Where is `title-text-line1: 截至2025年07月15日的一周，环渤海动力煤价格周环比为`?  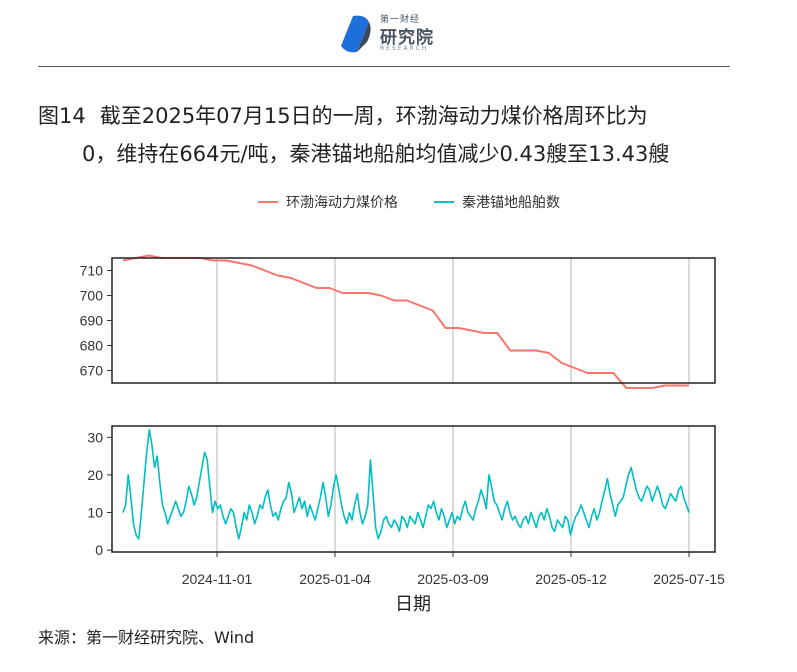
title-text-line1: 截至2025年07月15日的一周，环渤海动力煤价格周环比为 is located at coordinates (373, 116).